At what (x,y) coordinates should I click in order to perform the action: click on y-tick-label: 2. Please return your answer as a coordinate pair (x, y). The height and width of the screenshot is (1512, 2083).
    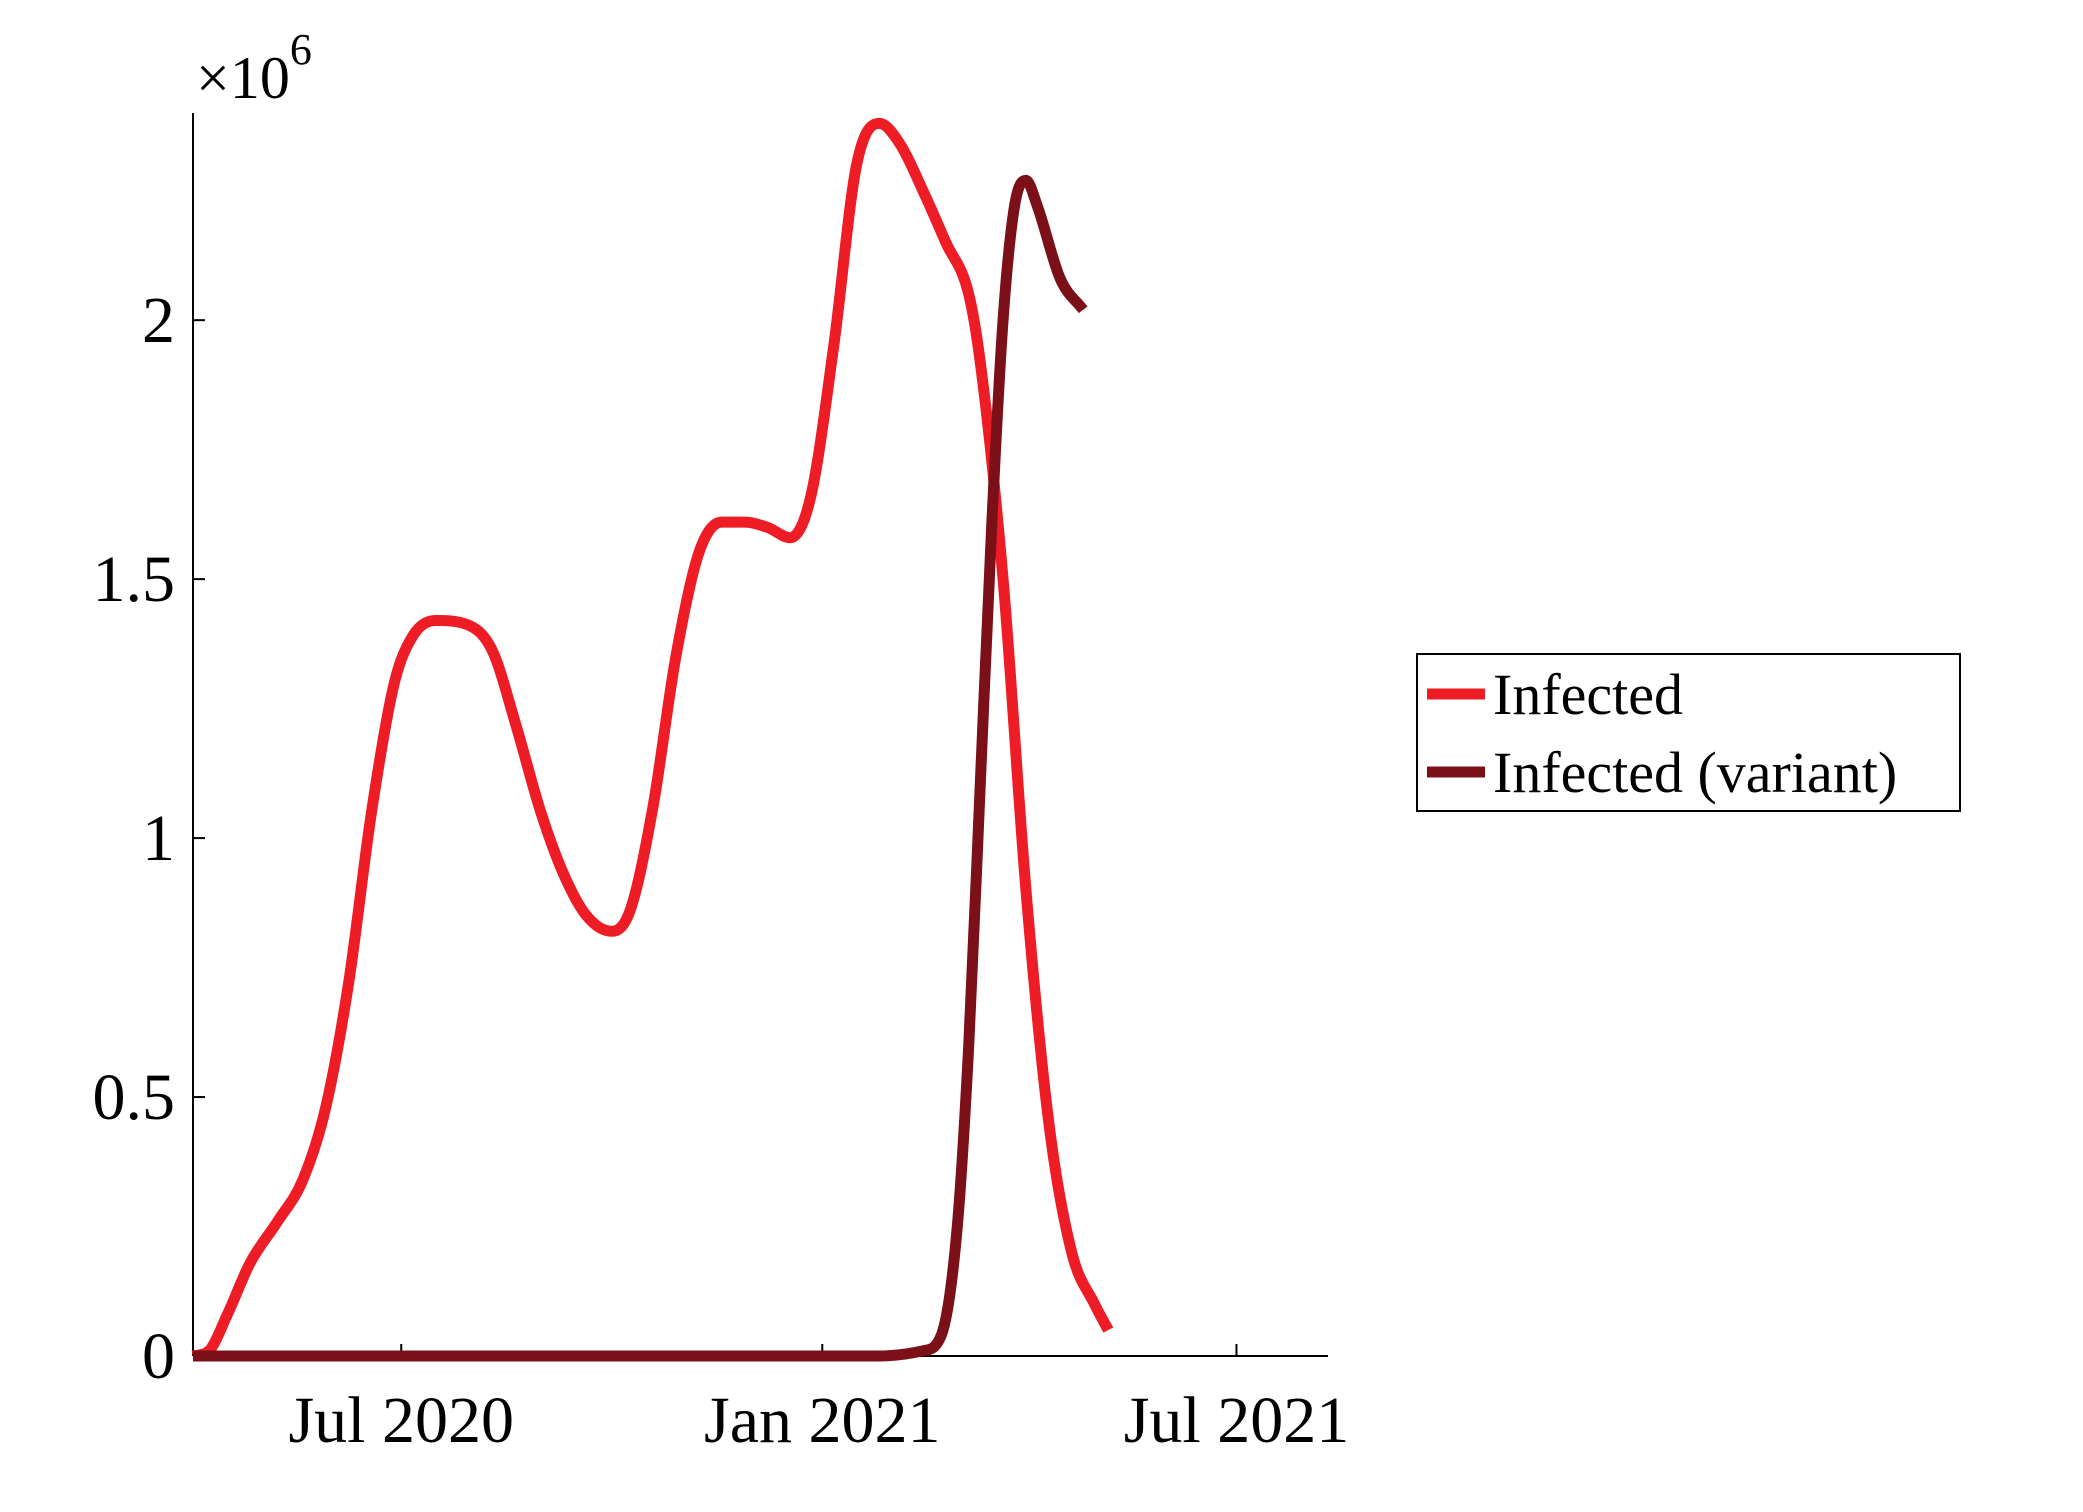
    Looking at the image, I should click on (158, 320).